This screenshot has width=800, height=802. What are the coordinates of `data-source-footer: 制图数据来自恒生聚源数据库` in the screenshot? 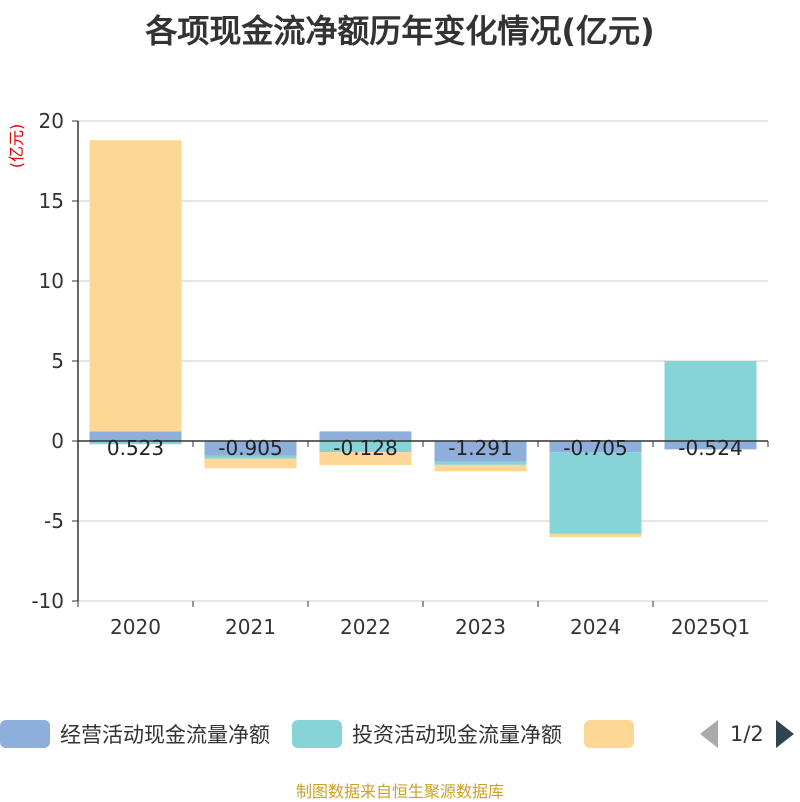 It's located at (399, 791).